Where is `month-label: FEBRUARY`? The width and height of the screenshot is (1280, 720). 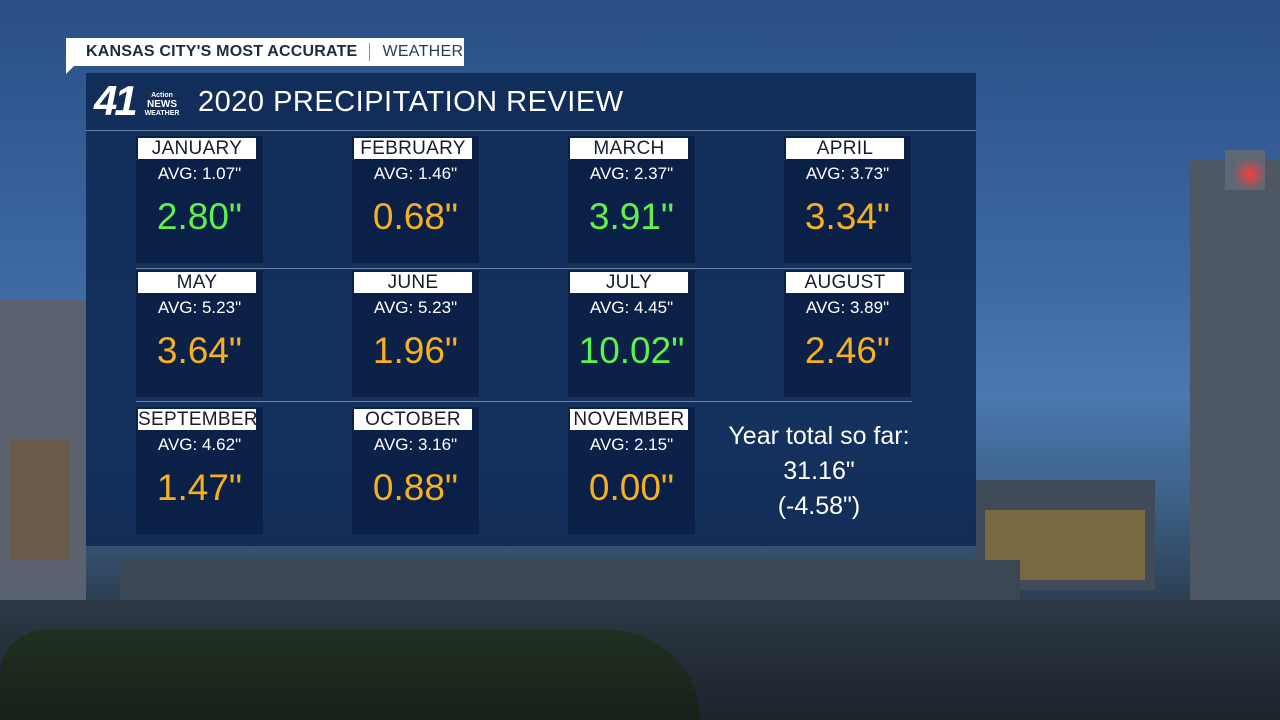
month-label: FEBRUARY is located at coordinates (413, 148).